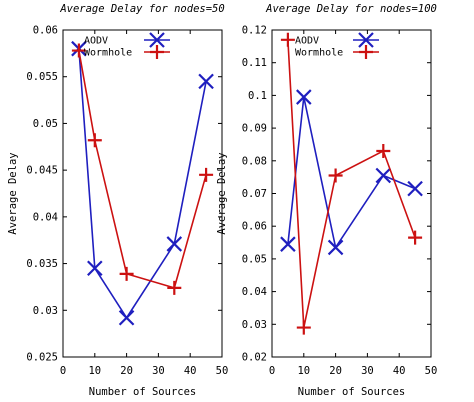 Image resolution: width=474 pixels, height=402 pixels. I want to click on y-tick-label: 0.055, so click(42, 77).